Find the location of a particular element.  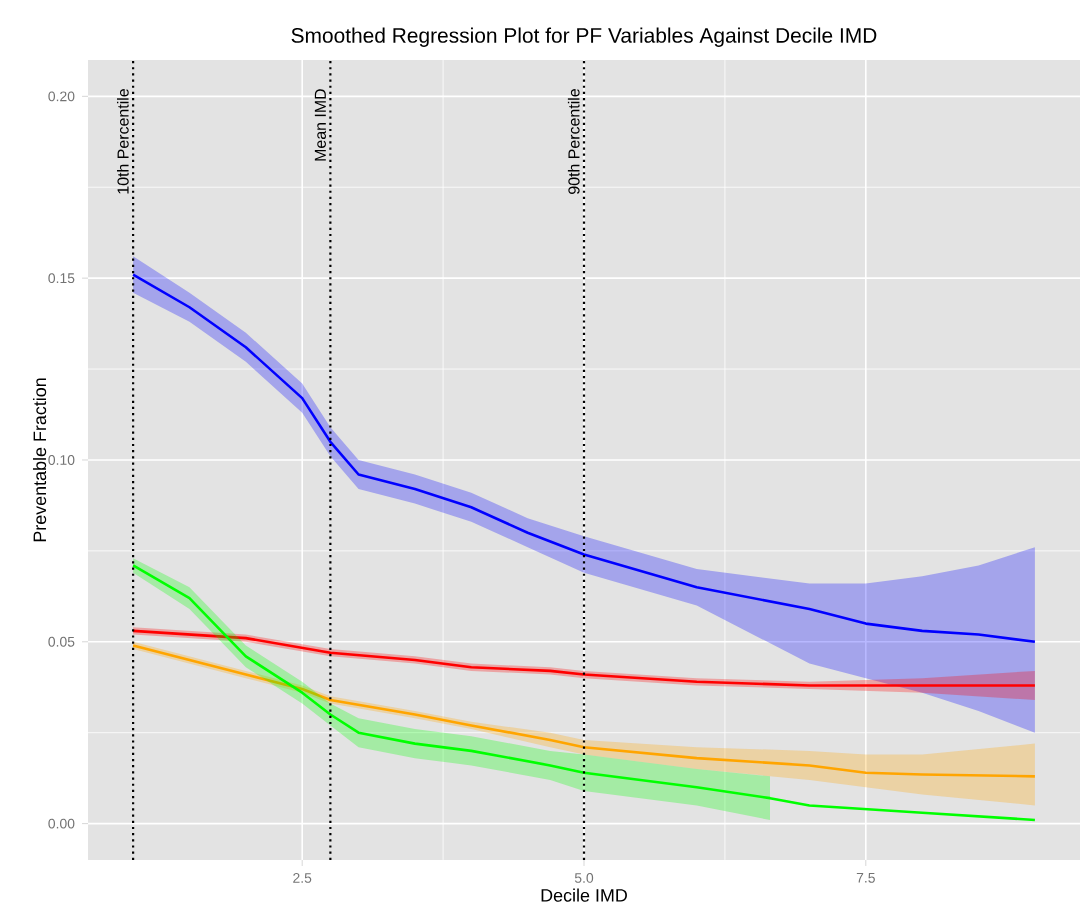

y-axis-title: Preventable Fraction is located at coordinates (39, 460).